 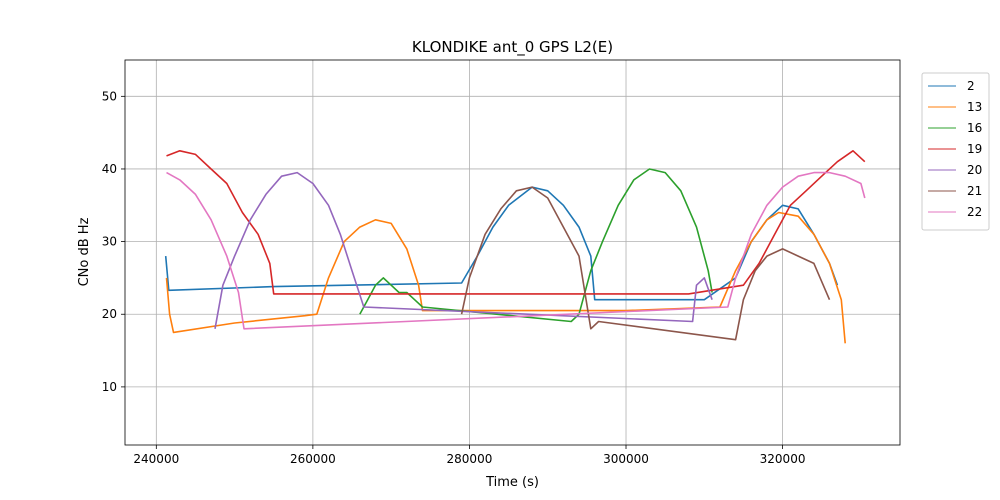 I want to click on legend-label: 2, so click(x=971, y=86).